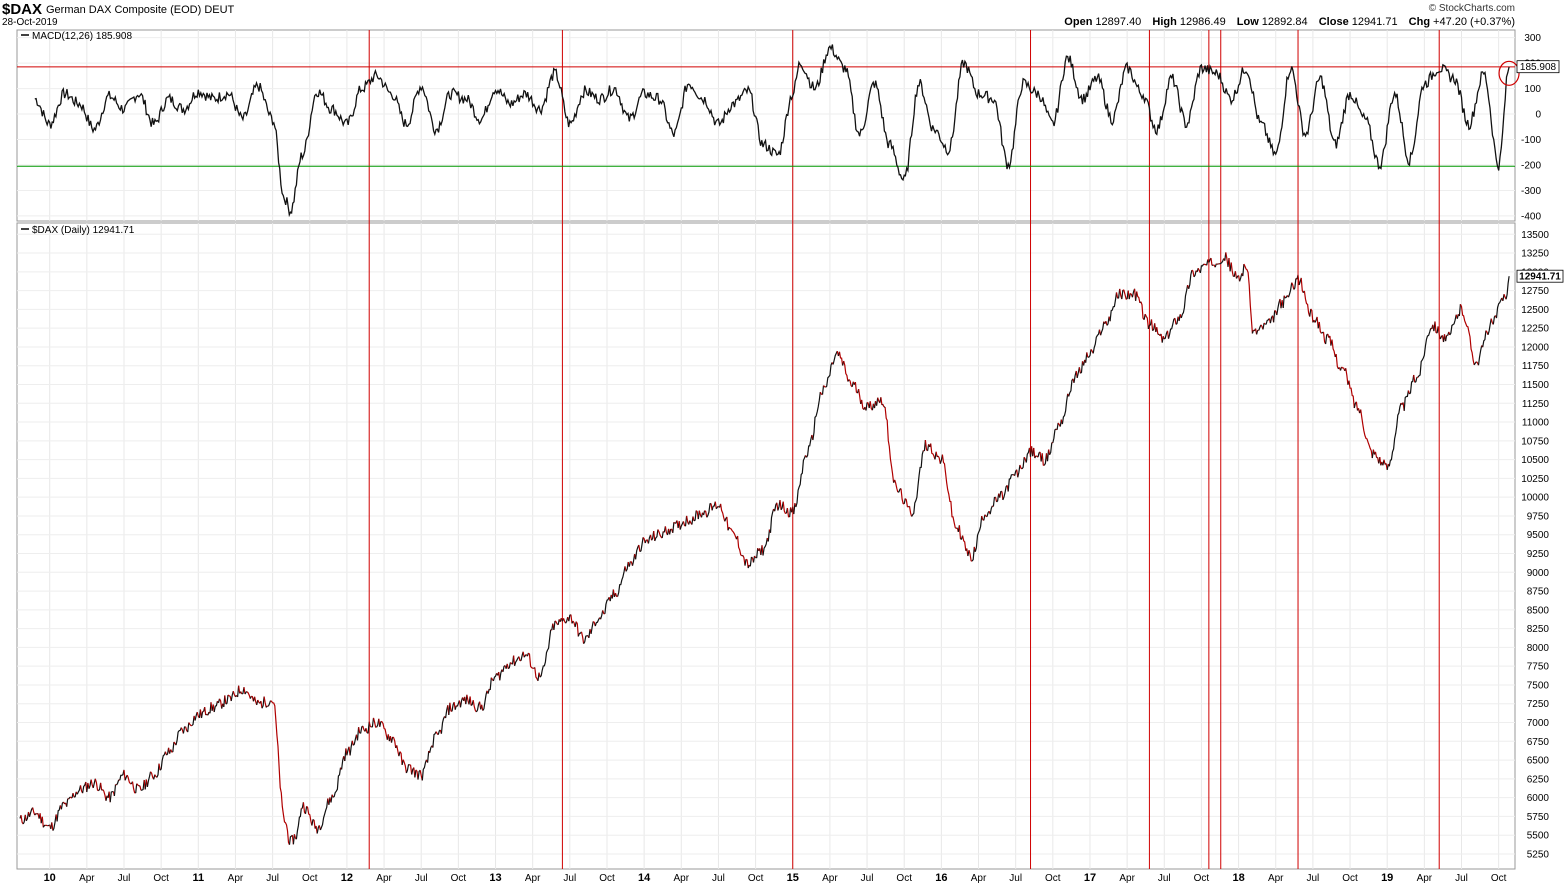 Image resolution: width=1565 pixels, height=885 pixels. What do you see at coordinates (1374, 22) in the screenshot?
I see `close-value: 12941.71` at bounding box center [1374, 22].